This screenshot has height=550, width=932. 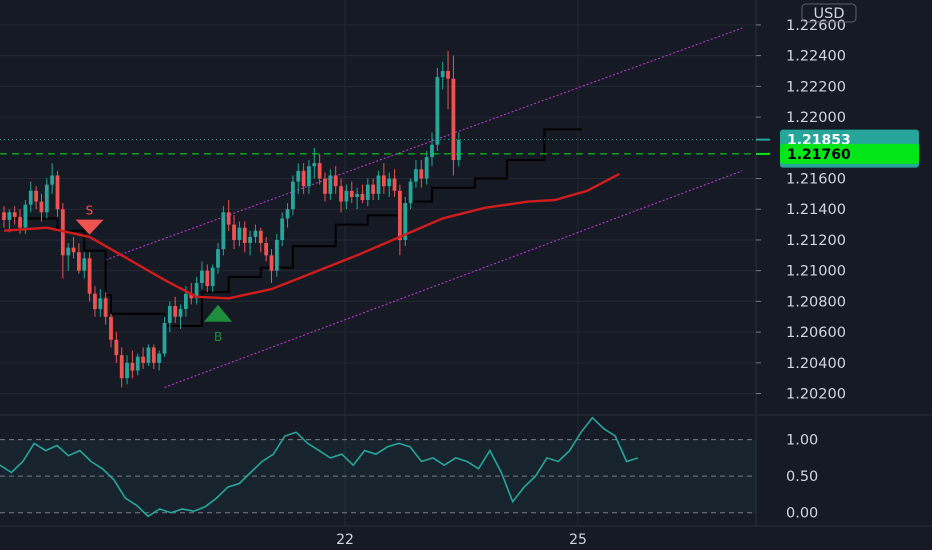 I want to click on oscillator-line, so click(x=319, y=467).